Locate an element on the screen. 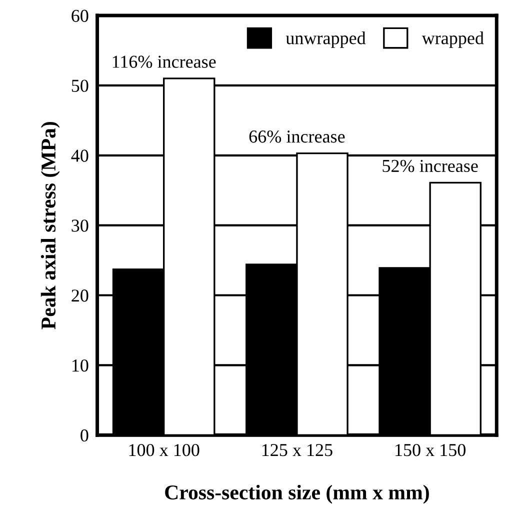 The height and width of the screenshot is (518, 512). x-axis-title: Cross-section size (mm x mm) is located at coordinates (297, 494).